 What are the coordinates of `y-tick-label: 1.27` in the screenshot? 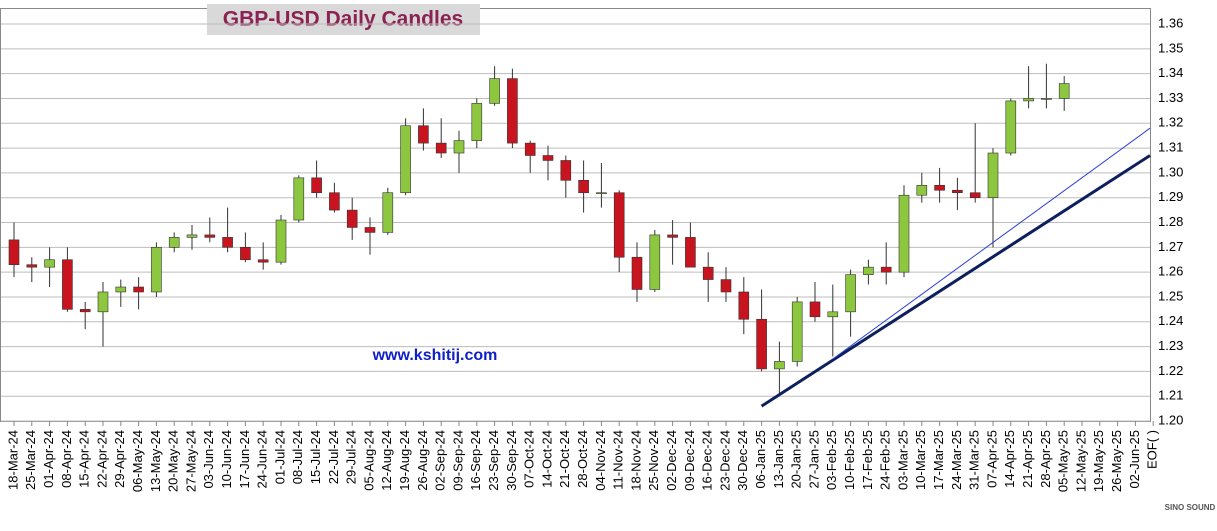 It's located at (1170, 246).